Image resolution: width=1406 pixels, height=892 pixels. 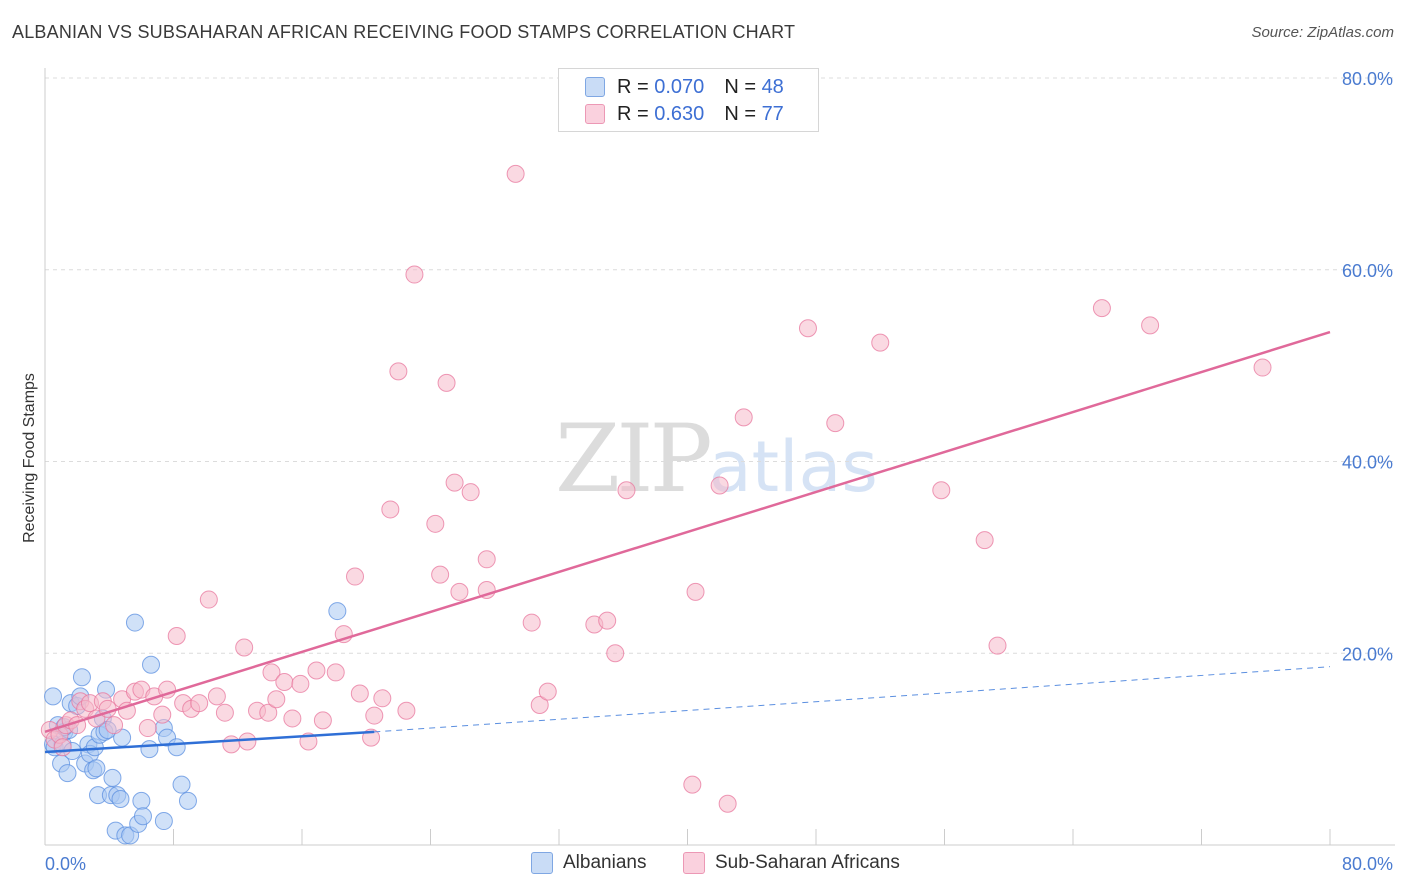 I want to click on legend-item-subsaharan: Sub-Saharan Africans, so click(x=791, y=863).